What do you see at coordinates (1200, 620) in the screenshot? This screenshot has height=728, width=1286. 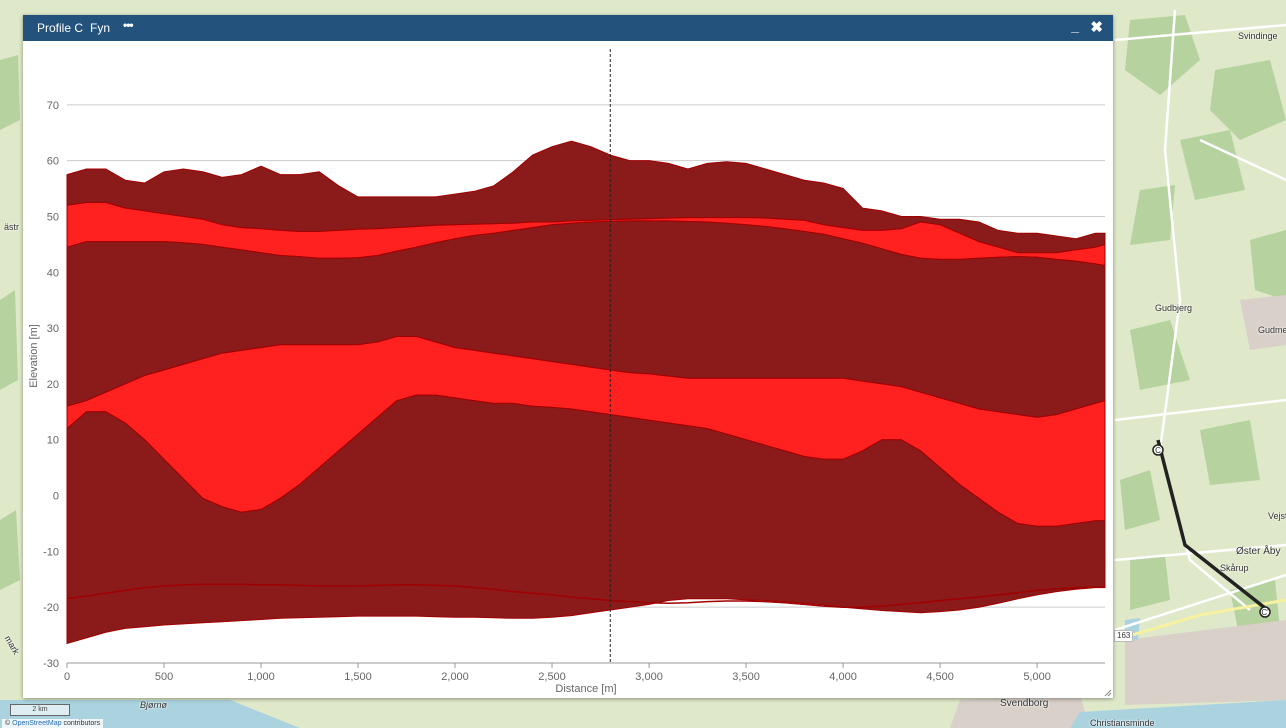 I see `main-road` at bounding box center [1200, 620].